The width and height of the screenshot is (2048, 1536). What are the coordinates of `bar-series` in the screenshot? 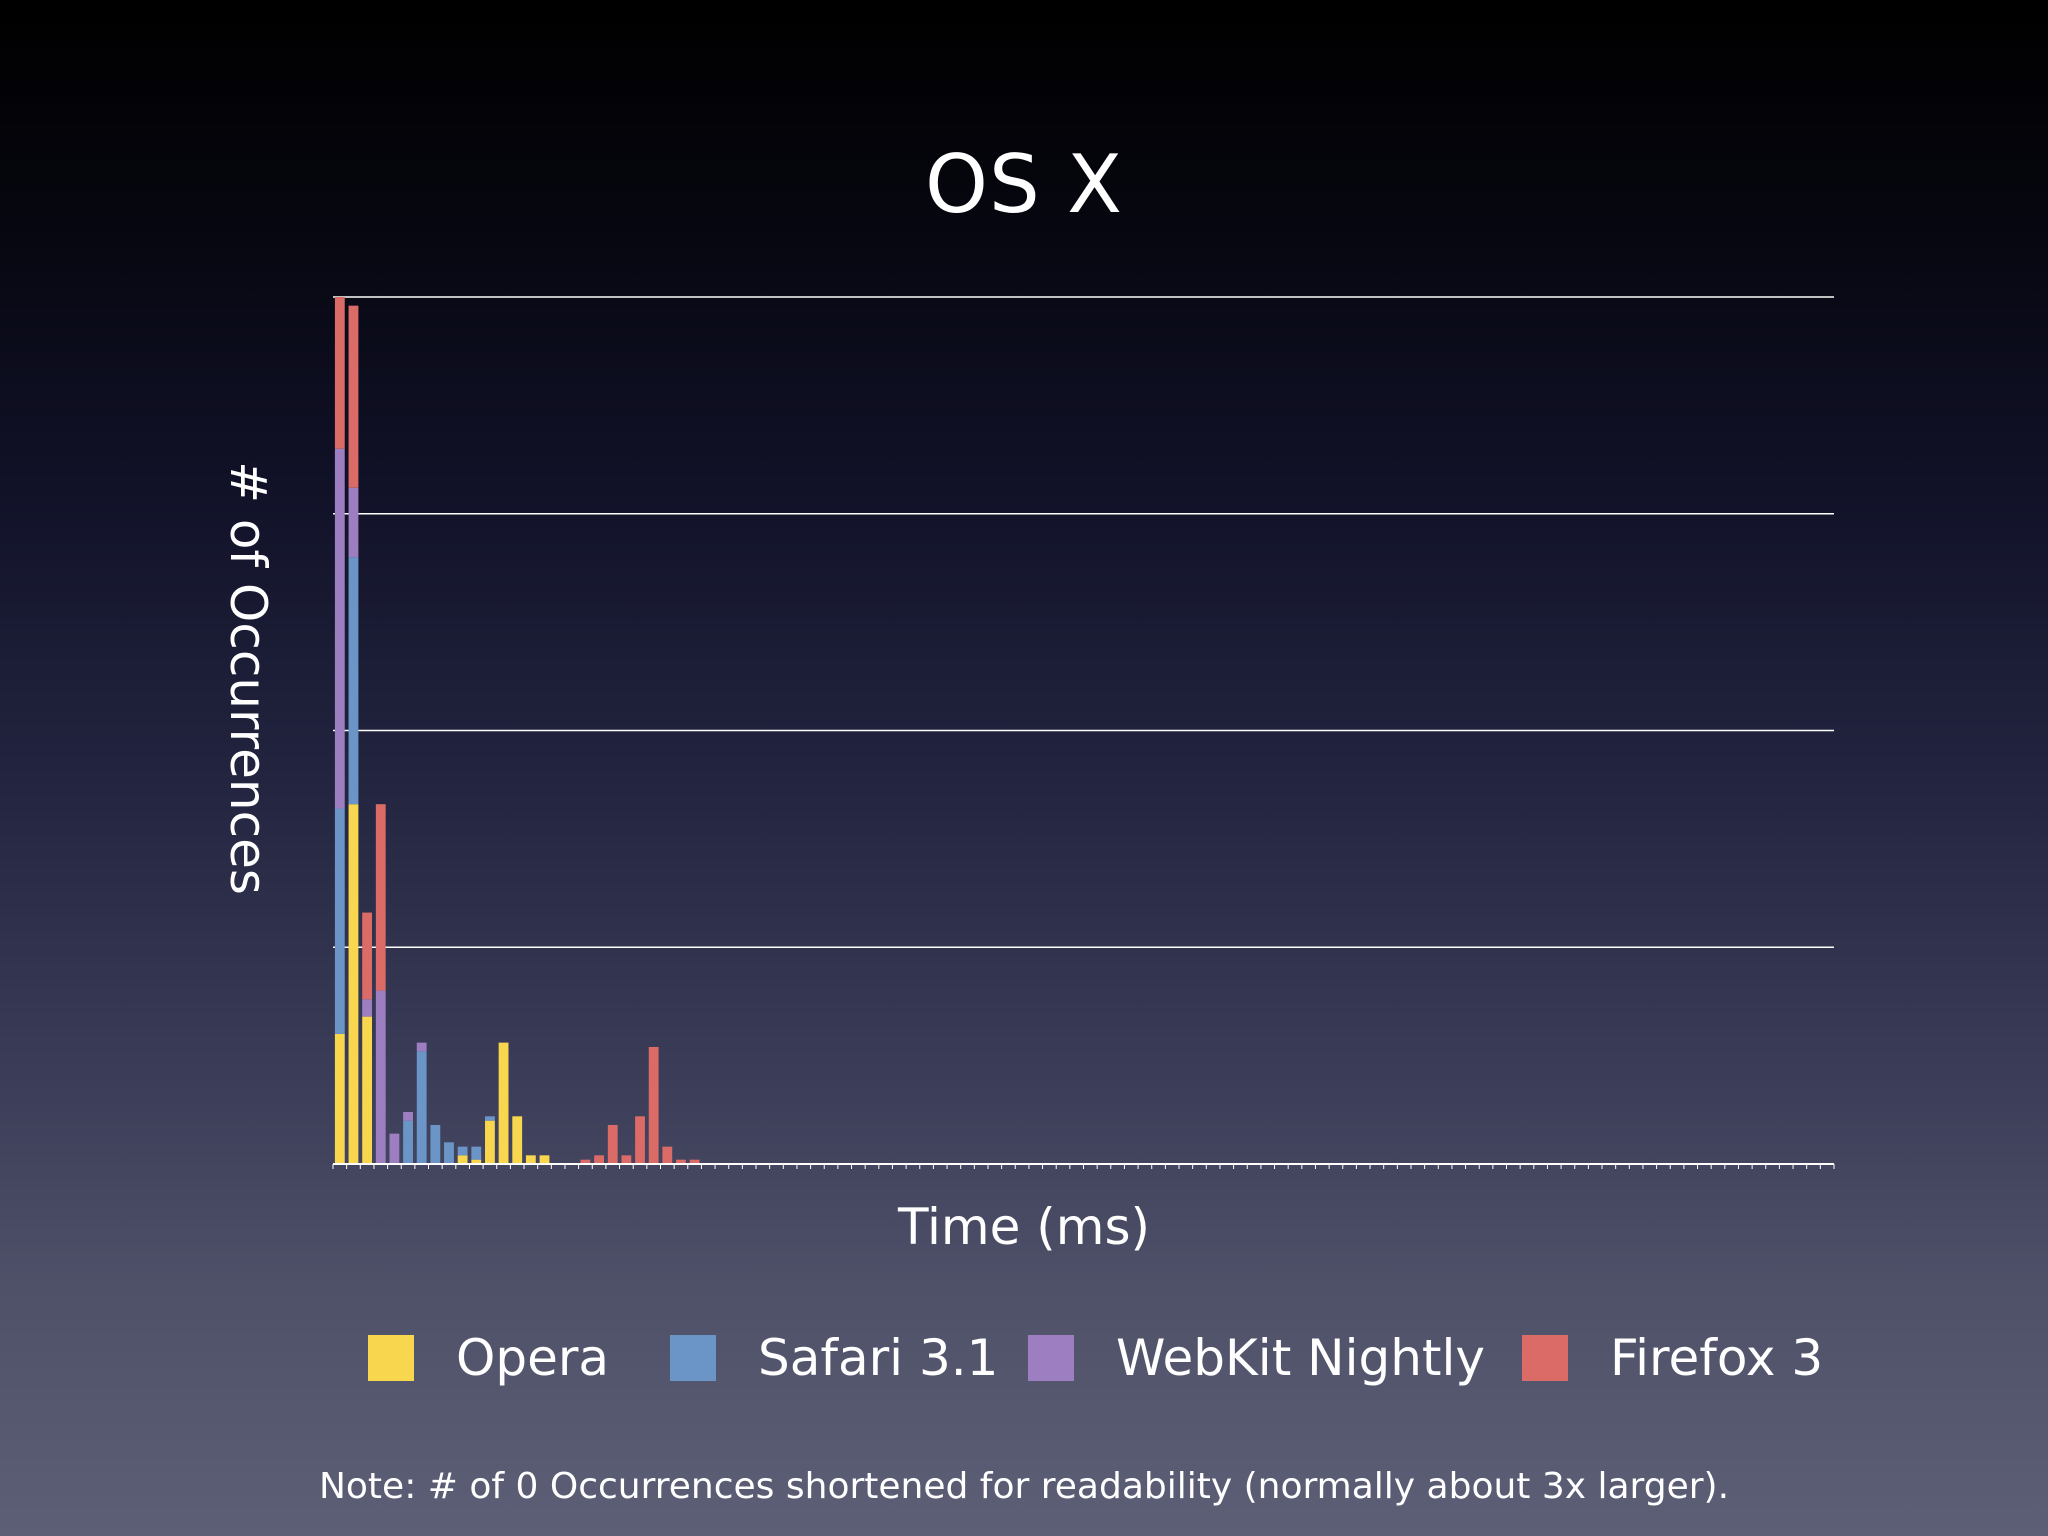 It's located at (517, 730).